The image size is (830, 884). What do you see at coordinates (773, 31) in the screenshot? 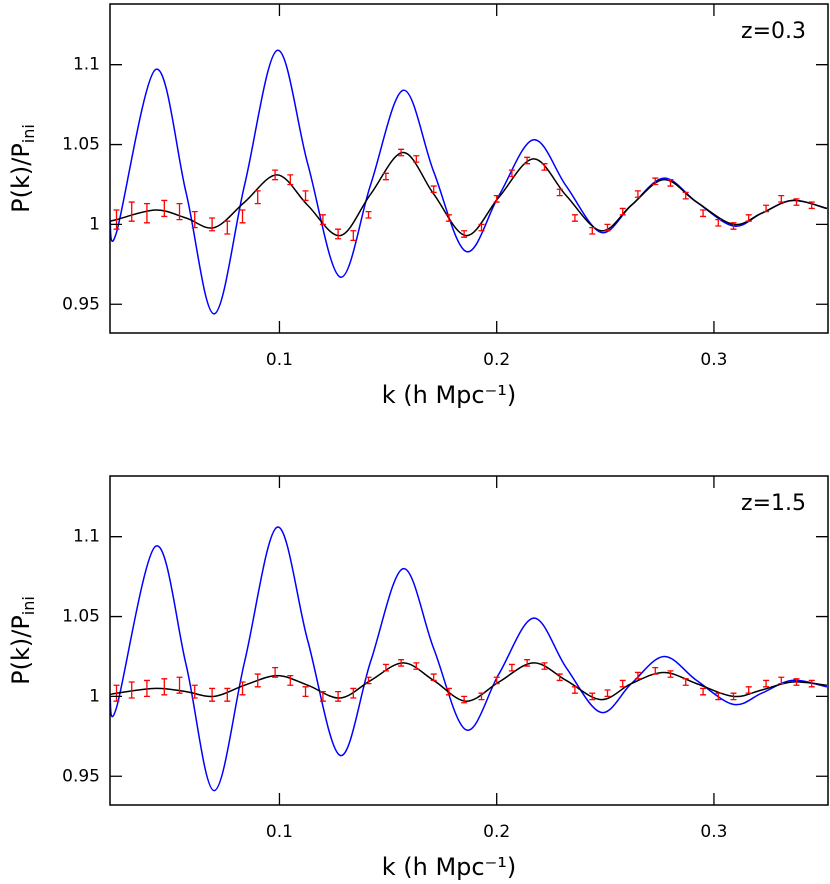
I see `annotation: z=0.3` at bounding box center [773, 31].